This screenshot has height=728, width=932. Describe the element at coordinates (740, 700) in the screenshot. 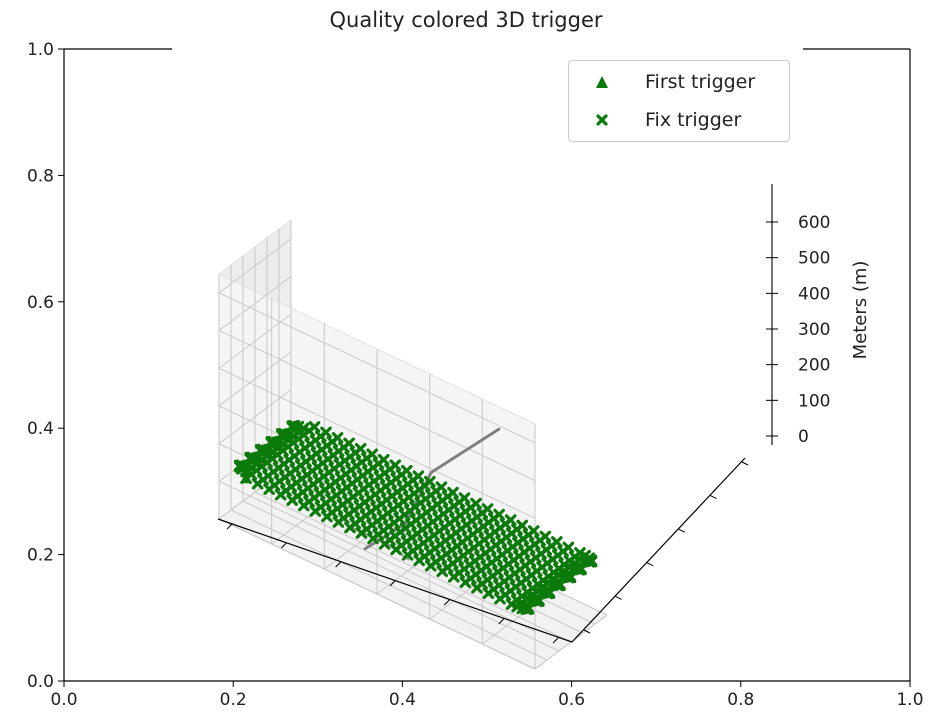

I see `x-tick-label: 0.8` at that location.